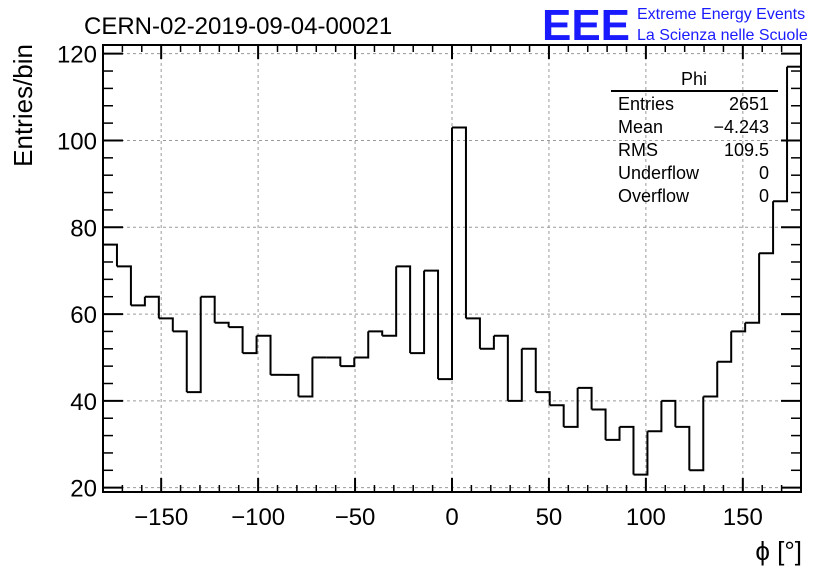 This screenshot has width=836, height=572. Describe the element at coordinates (77, 272) in the screenshot. I see `y-tick-labels: 20 40 60 80 100 120` at that location.